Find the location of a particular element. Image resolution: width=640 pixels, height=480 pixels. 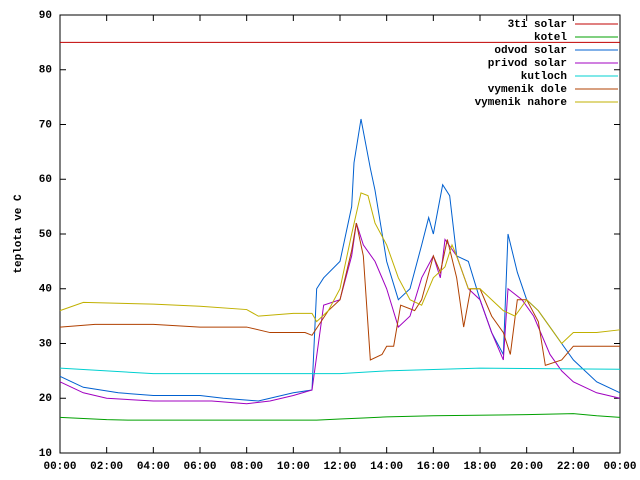

x-tick-label: 08:00 is located at coordinates (246, 467).